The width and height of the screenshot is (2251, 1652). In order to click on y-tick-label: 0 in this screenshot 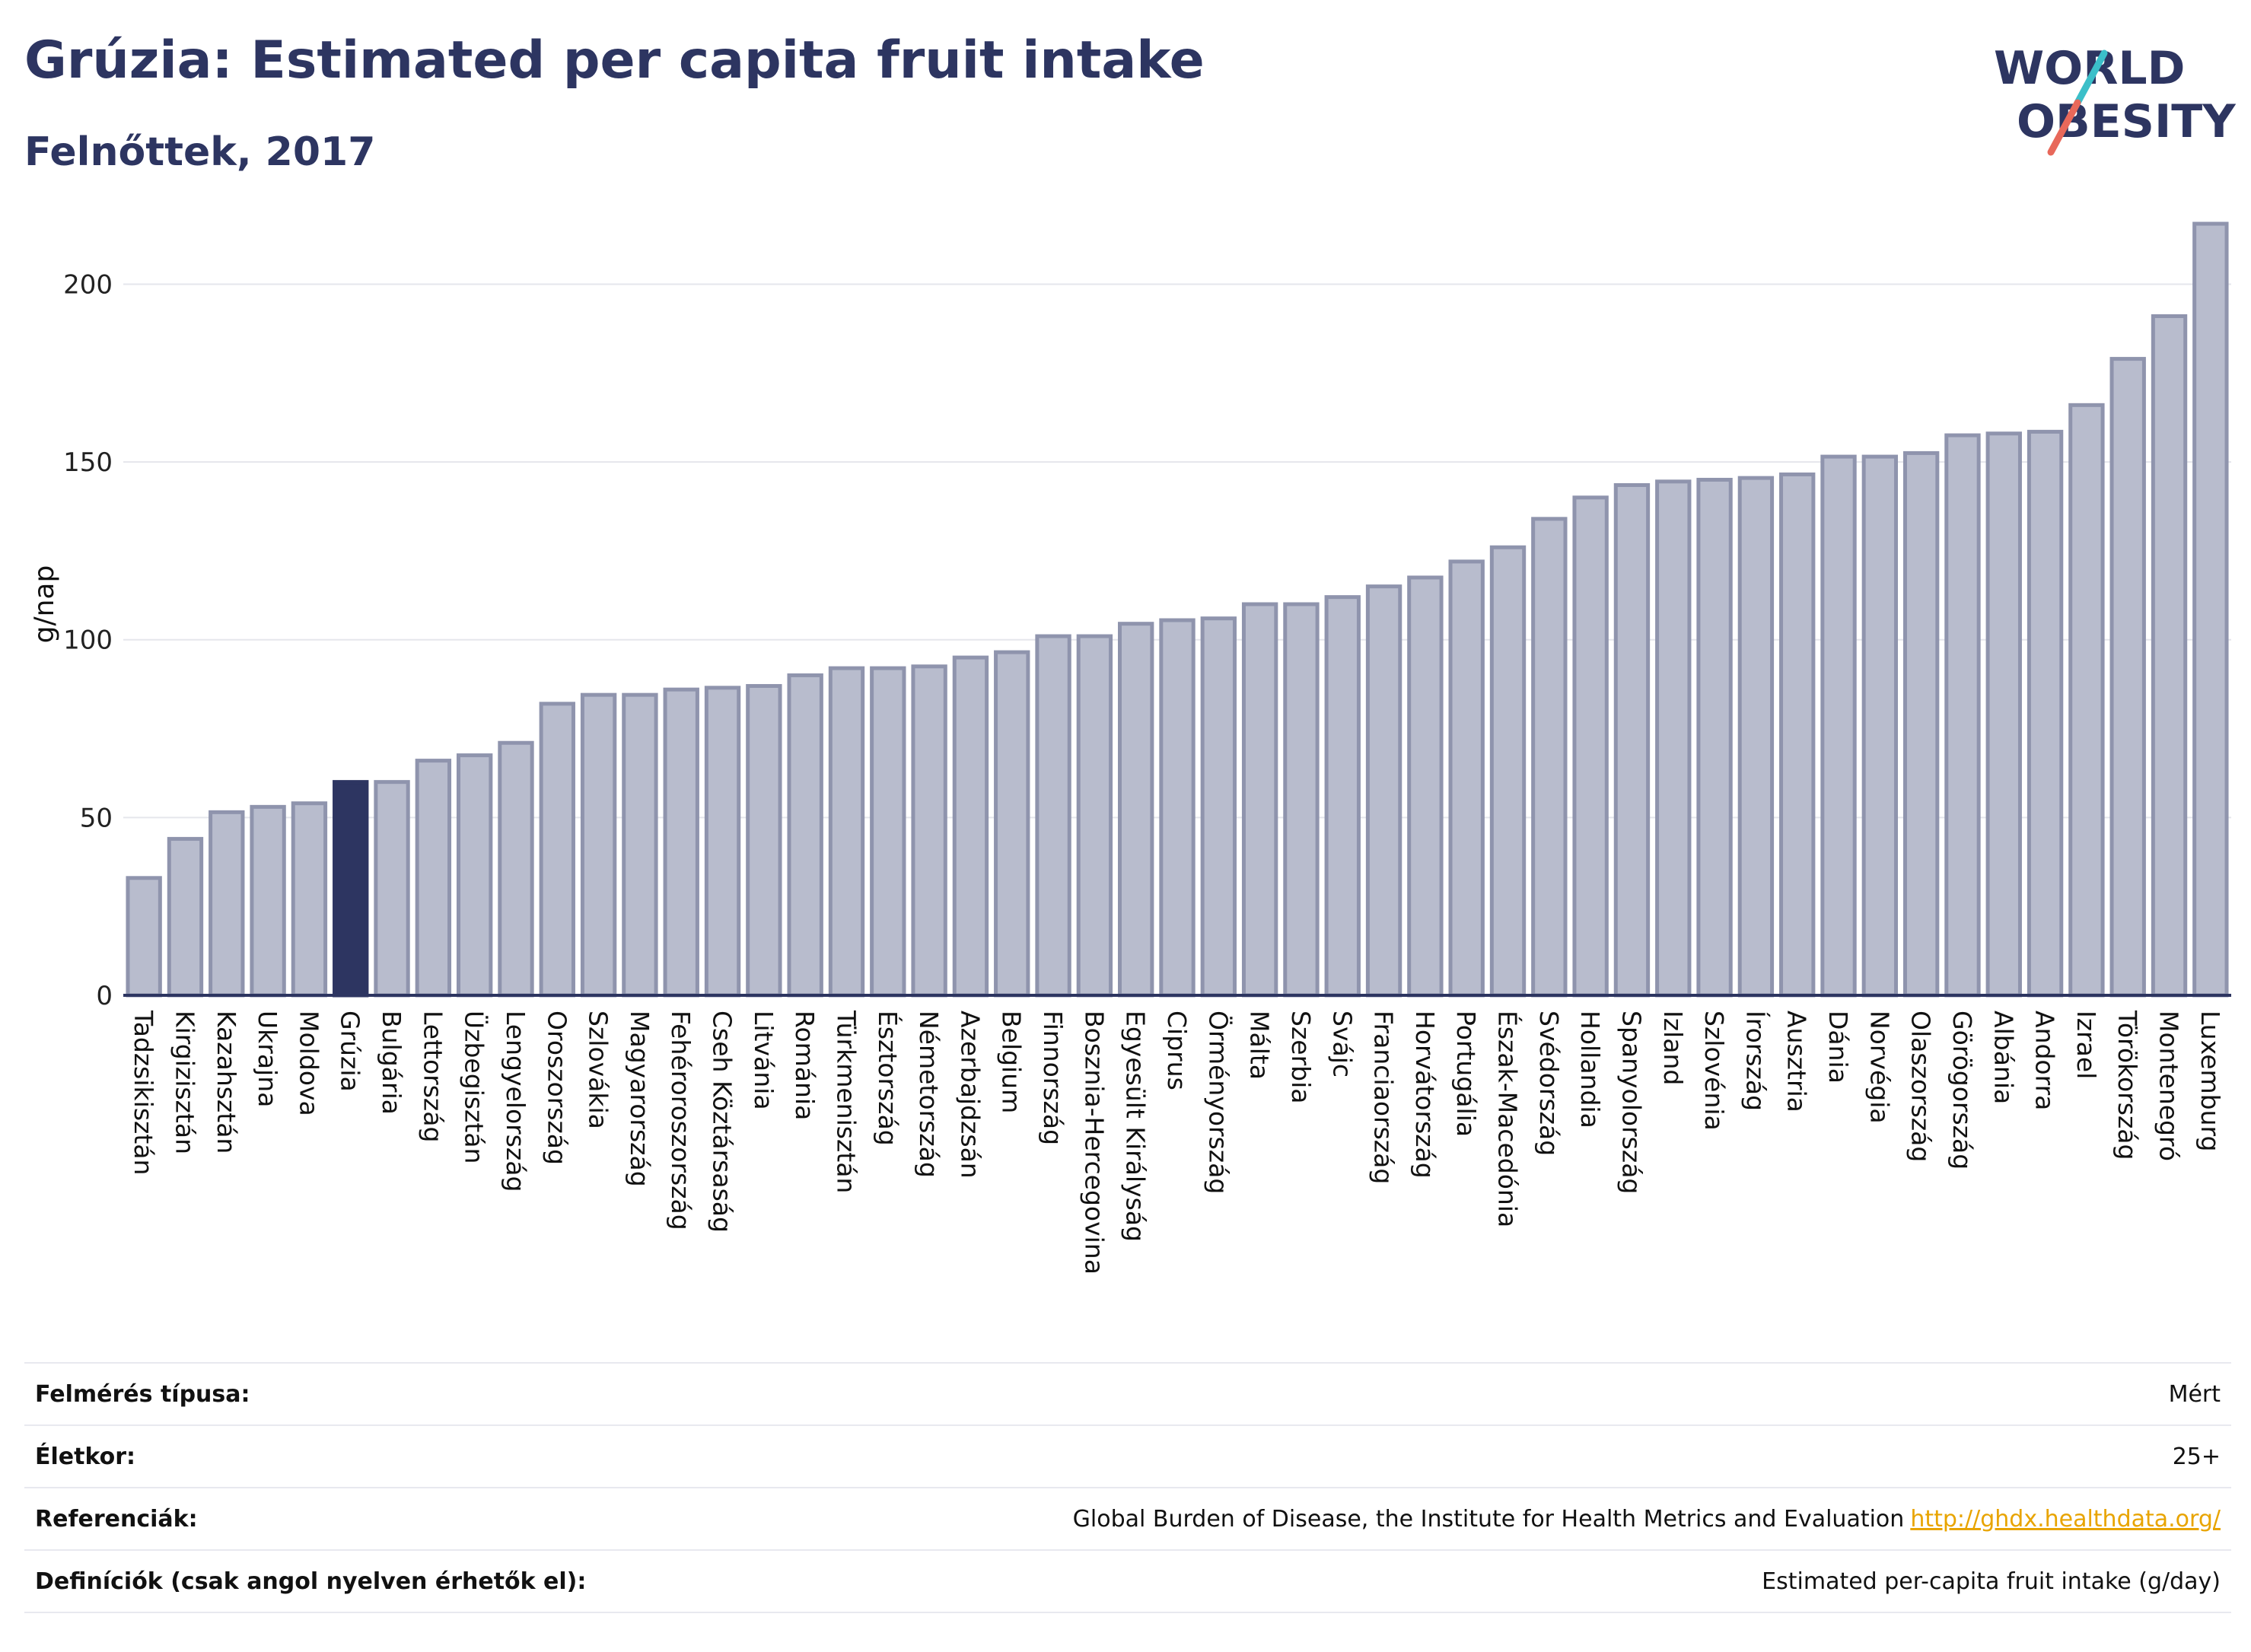, I will do `click(104, 996)`.